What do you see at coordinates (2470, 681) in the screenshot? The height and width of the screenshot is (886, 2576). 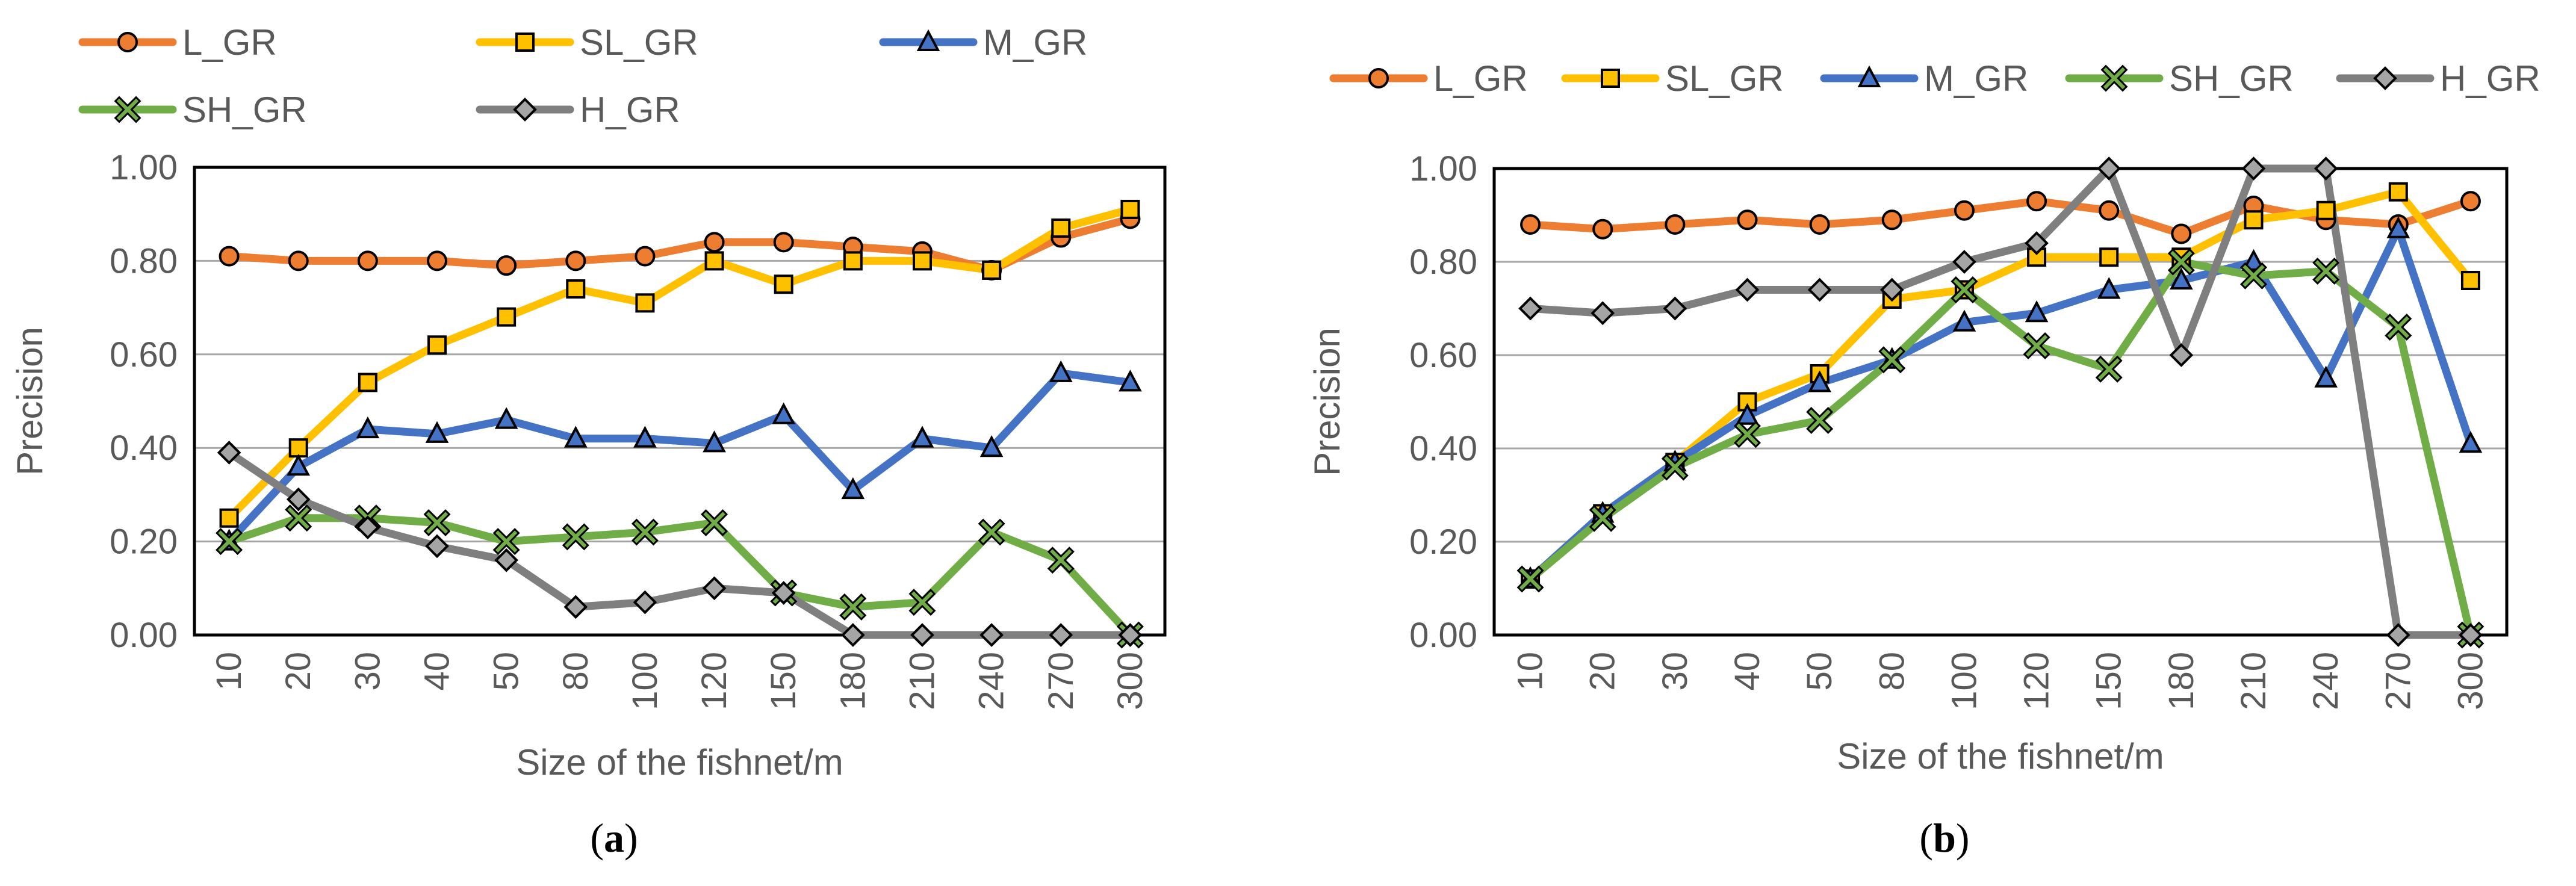 I see `x-tick-label: 300` at bounding box center [2470, 681].